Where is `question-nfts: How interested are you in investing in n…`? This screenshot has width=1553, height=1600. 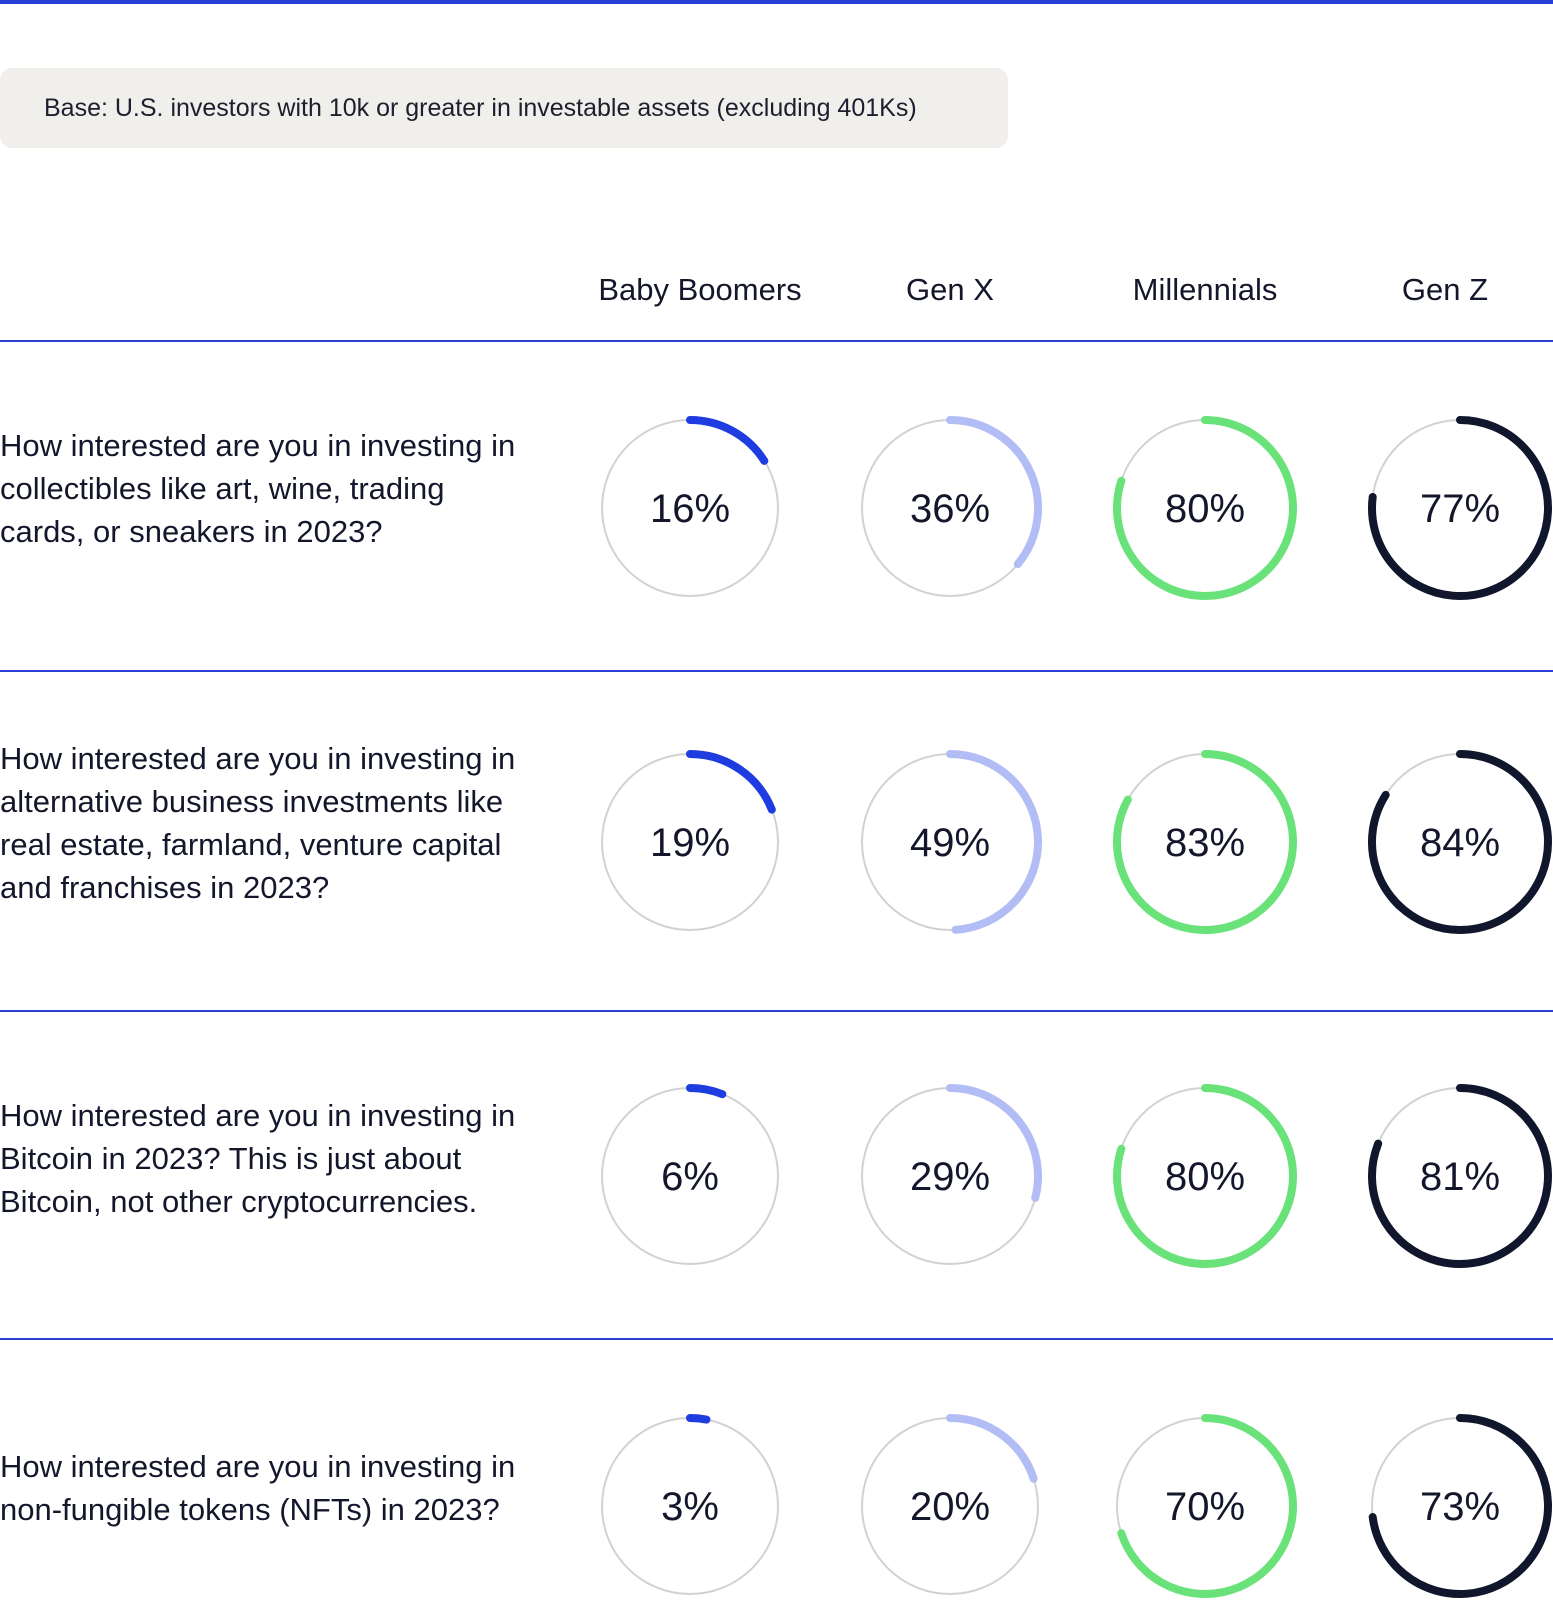 question-nfts: How interested are you in investing in n… is located at coordinates (258, 1488).